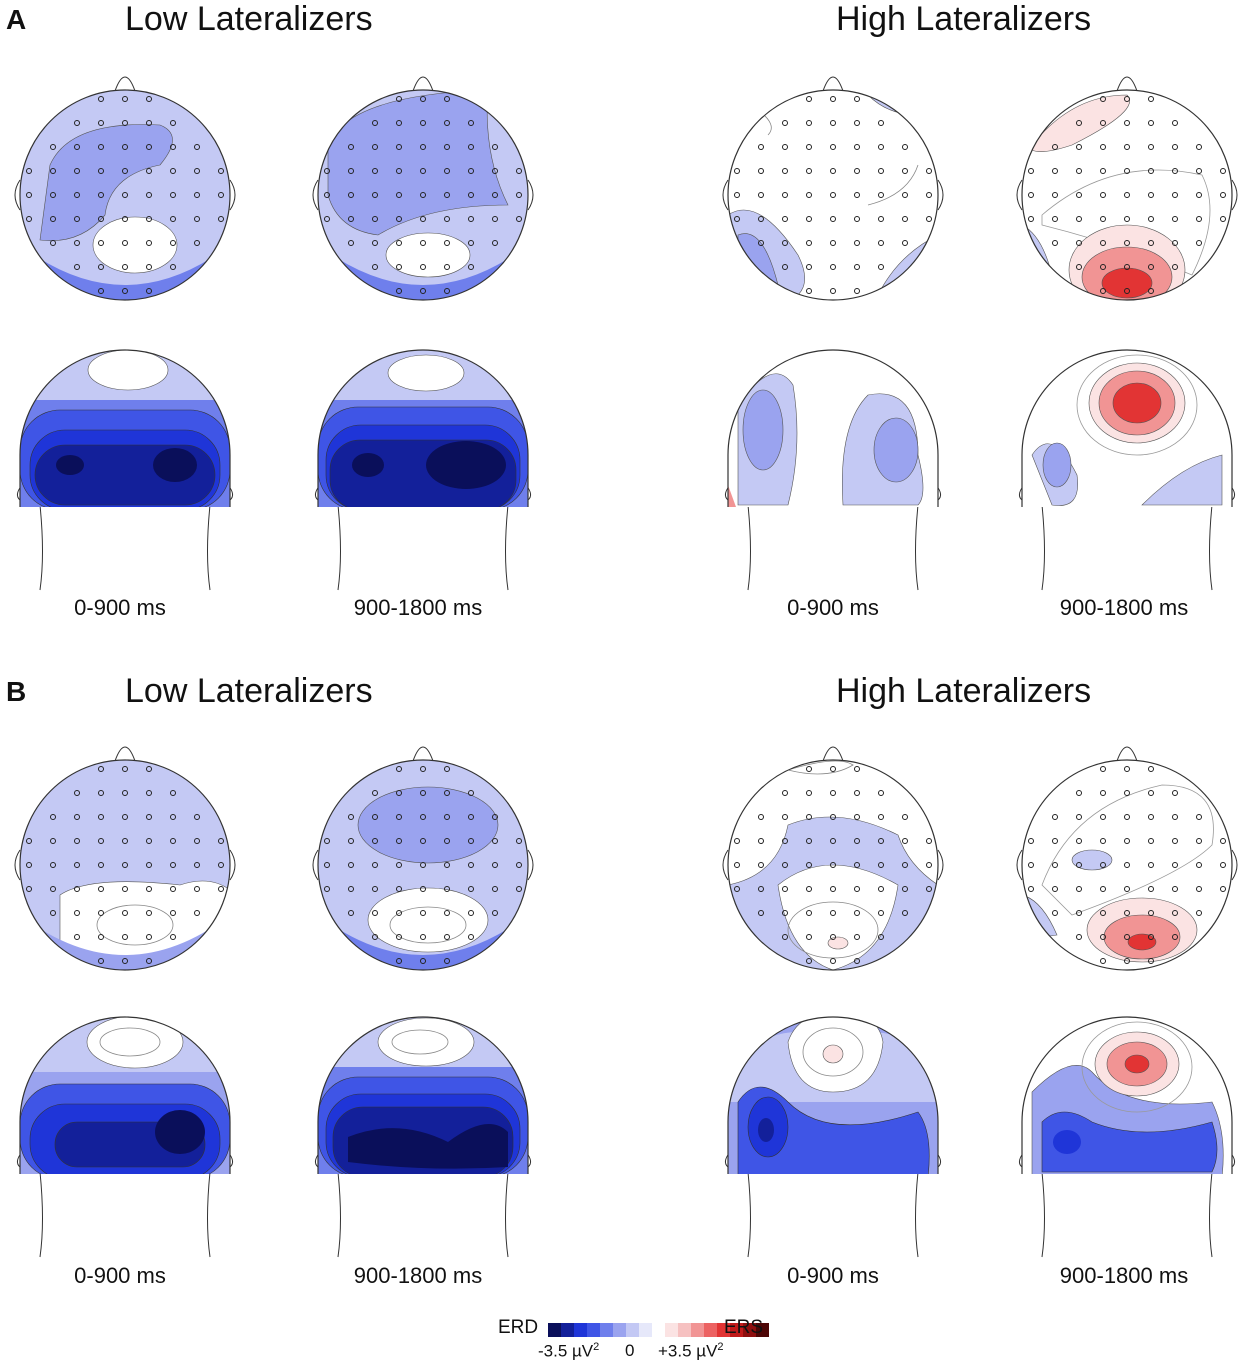  Describe the element at coordinates (1127, 470) in the screenshot. I see `topomap-a-high-900-1800-back` at that location.